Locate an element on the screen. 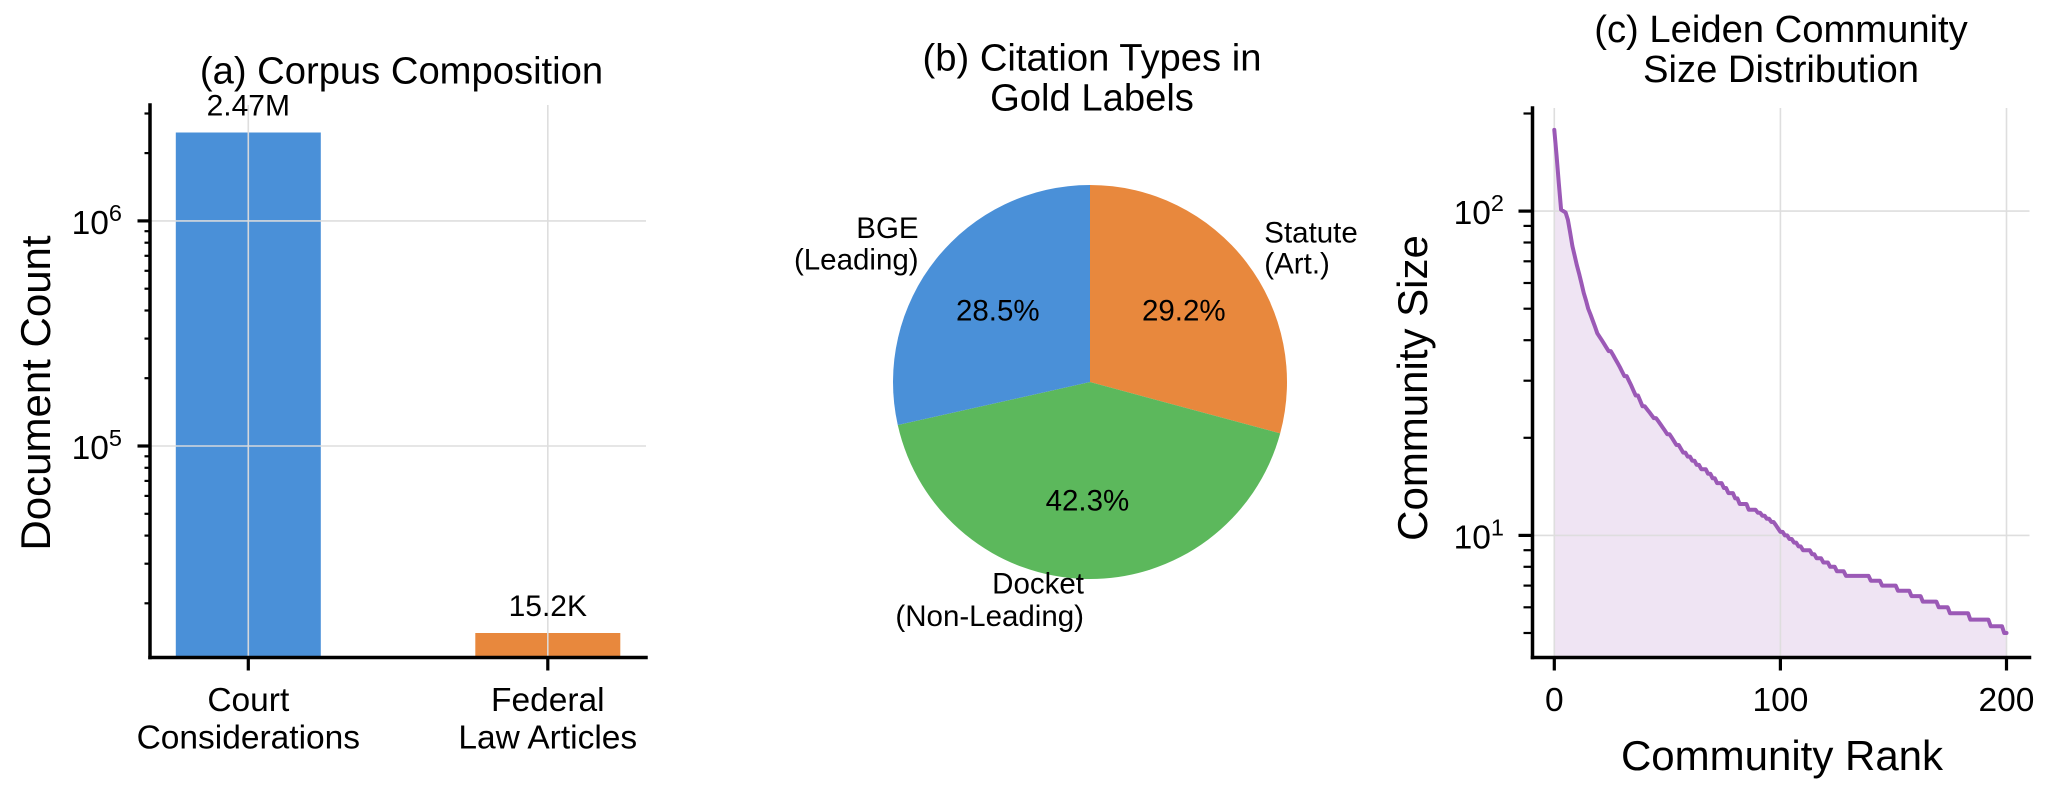  svg-text: 15.2K is located at coordinates (548, 606).